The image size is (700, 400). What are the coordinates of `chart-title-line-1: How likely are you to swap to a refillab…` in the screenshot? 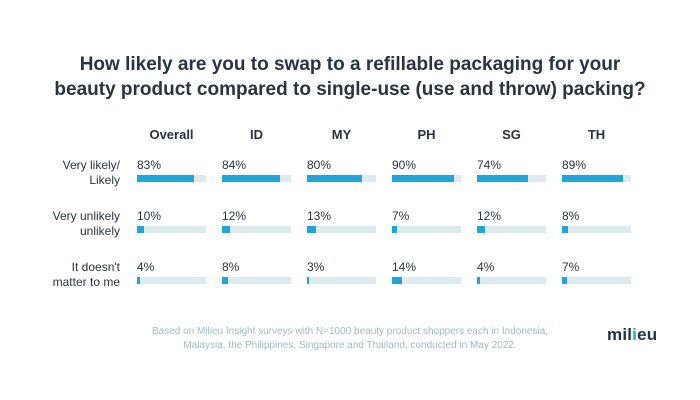 It's located at (350, 64).